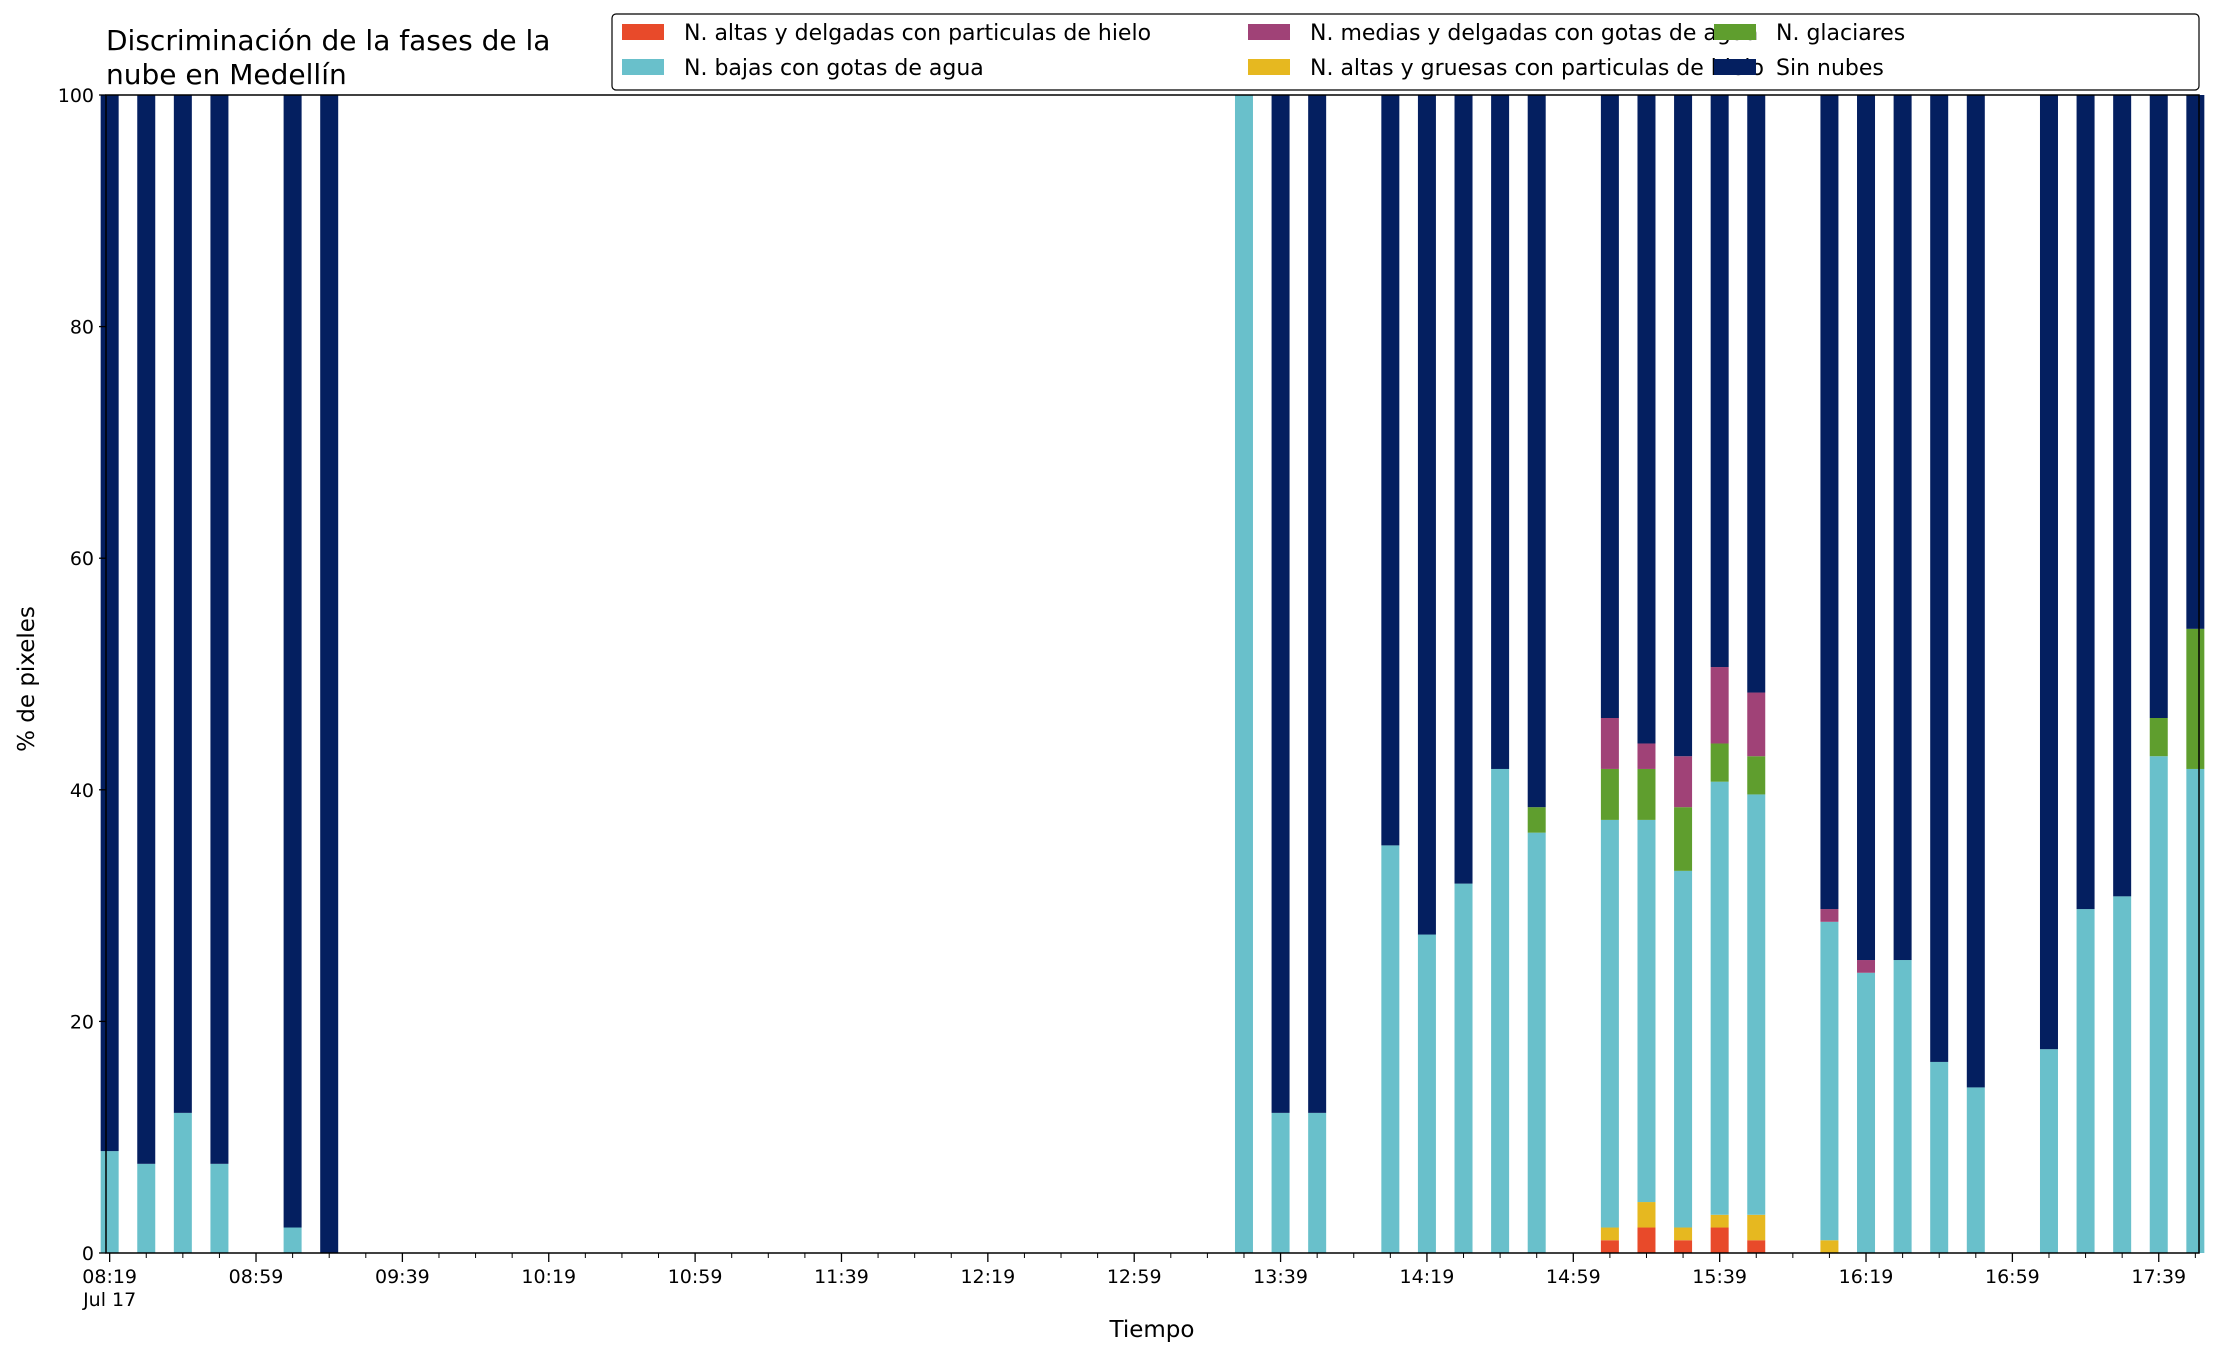 The height and width of the screenshot is (1355, 2216). What do you see at coordinates (82, 1022) in the screenshot?
I see `y-tick-label: 20` at bounding box center [82, 1022].